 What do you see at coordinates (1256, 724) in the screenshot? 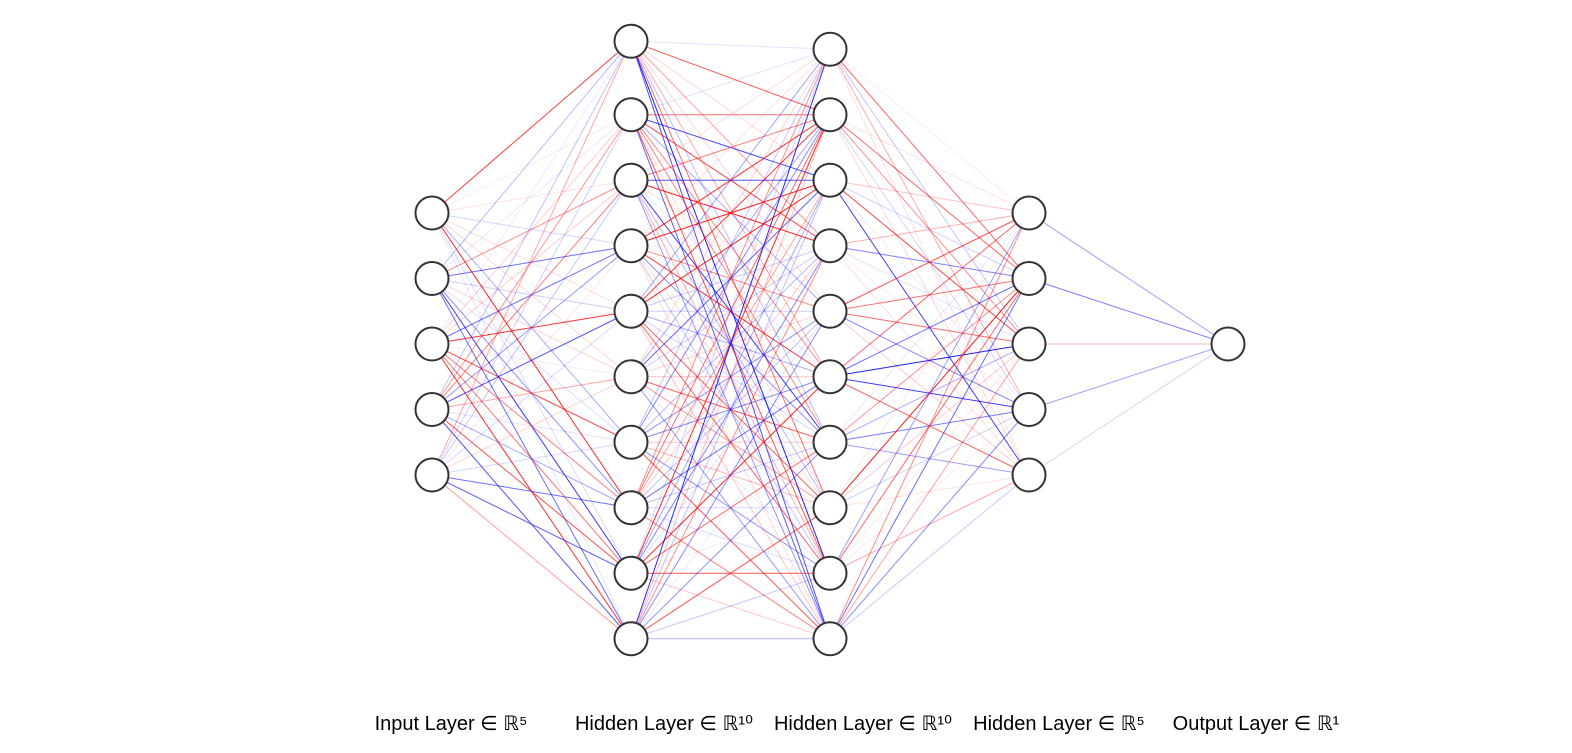
I see `layer-label-output: Output Layer ∈ ℝ¹` at bounding box center [1256, 724].